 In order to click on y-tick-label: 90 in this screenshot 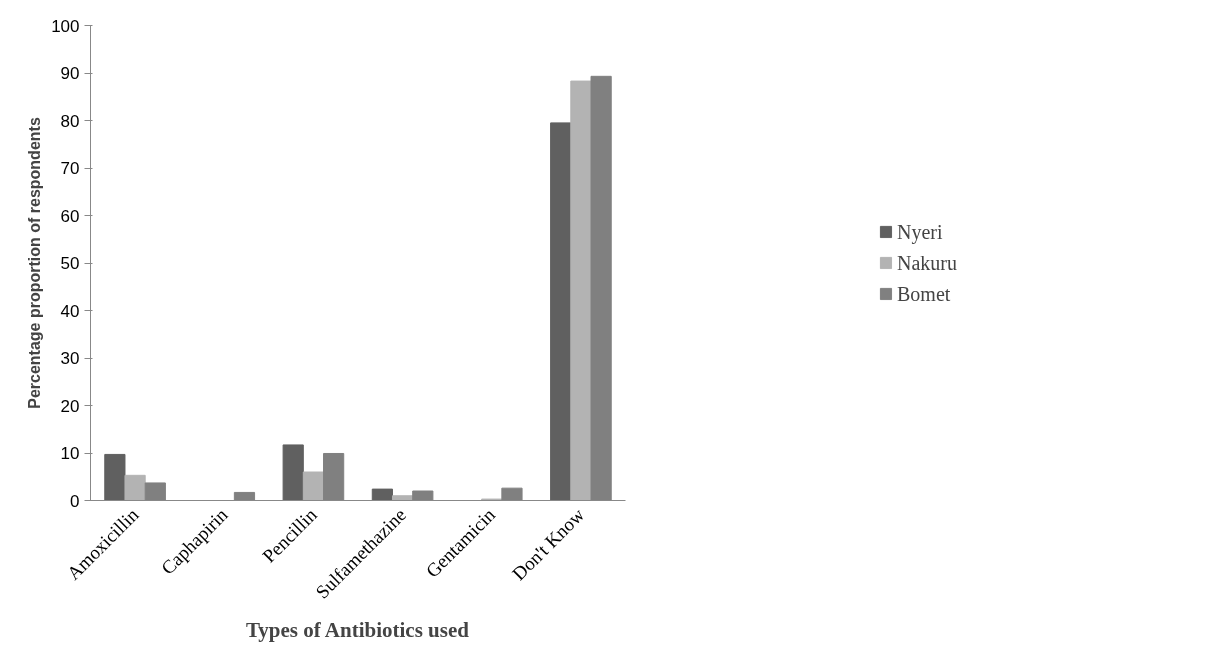, I will do `click(70, 73)`.